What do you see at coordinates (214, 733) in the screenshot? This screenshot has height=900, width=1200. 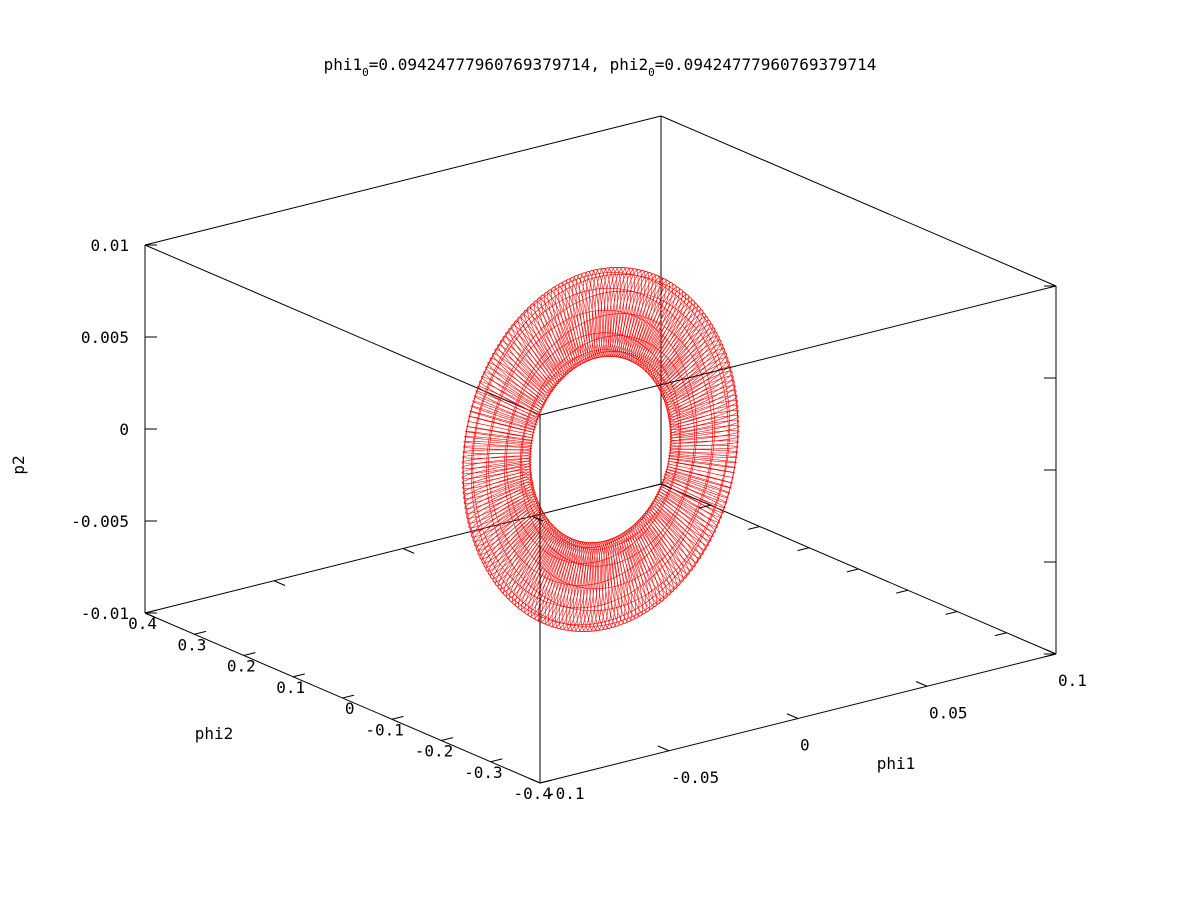 I see `y-axis-label: phi2` at bounding box center [214, 733].